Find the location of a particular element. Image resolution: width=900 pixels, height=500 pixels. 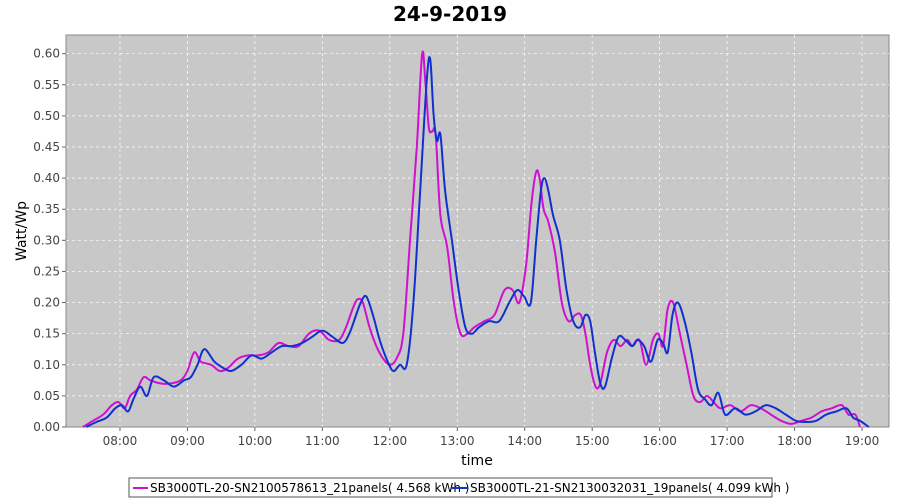

y-tick-label: 0.15 is located at coordinates (46, 334).